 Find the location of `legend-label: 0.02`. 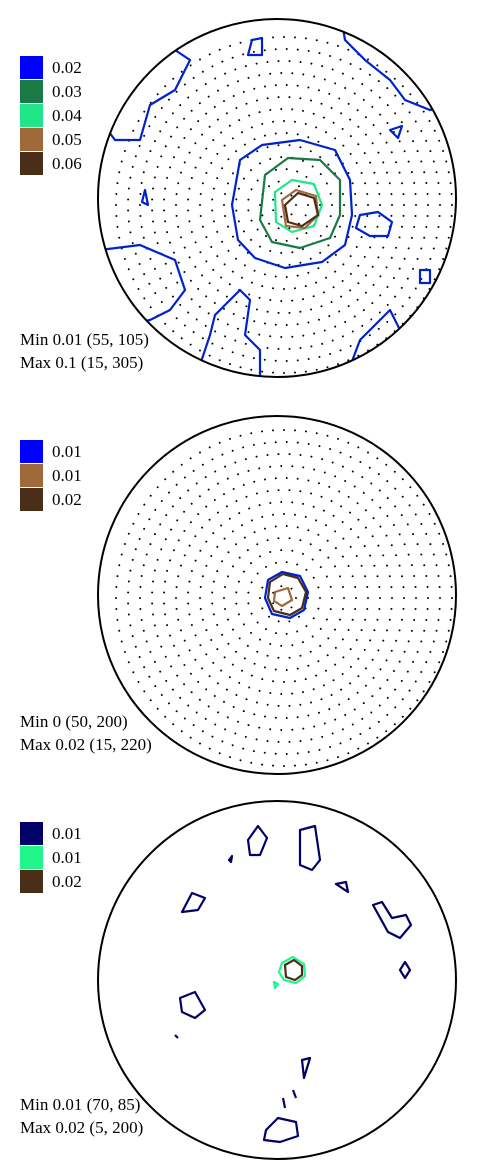

legend-label: 0.02 is located at coordinates (67, 881).